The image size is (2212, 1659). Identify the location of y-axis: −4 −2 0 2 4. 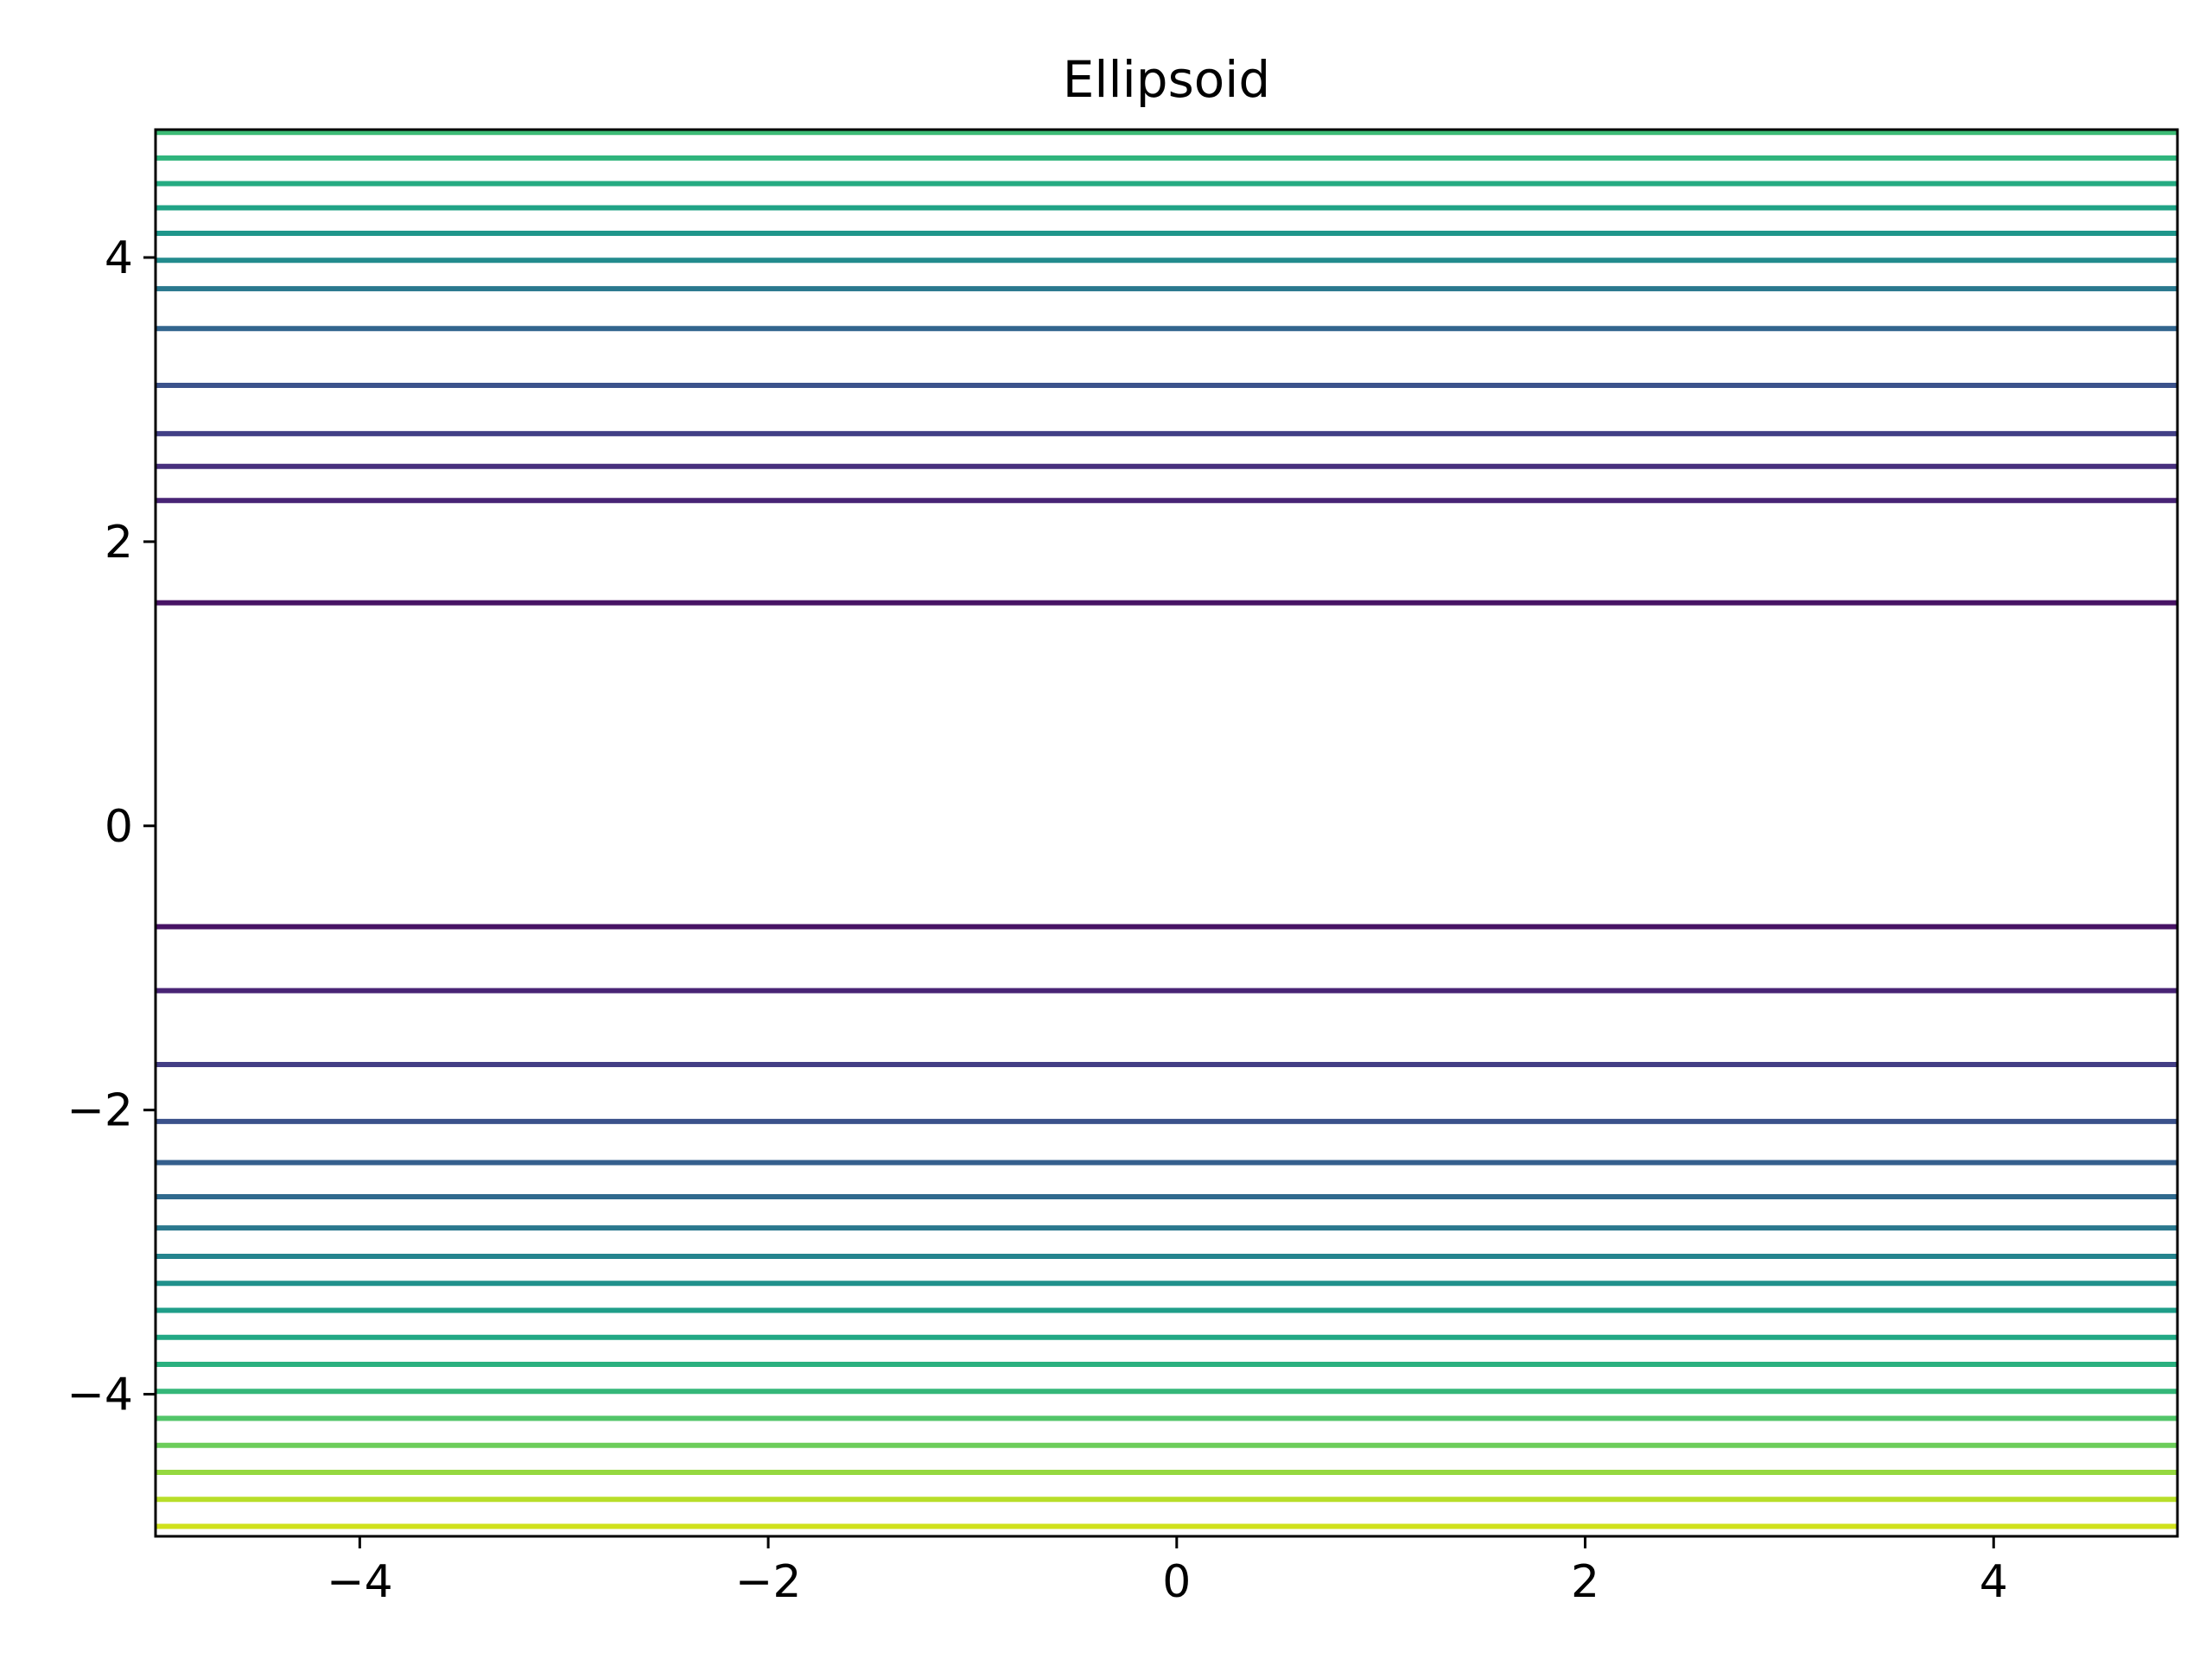
(111, 826).